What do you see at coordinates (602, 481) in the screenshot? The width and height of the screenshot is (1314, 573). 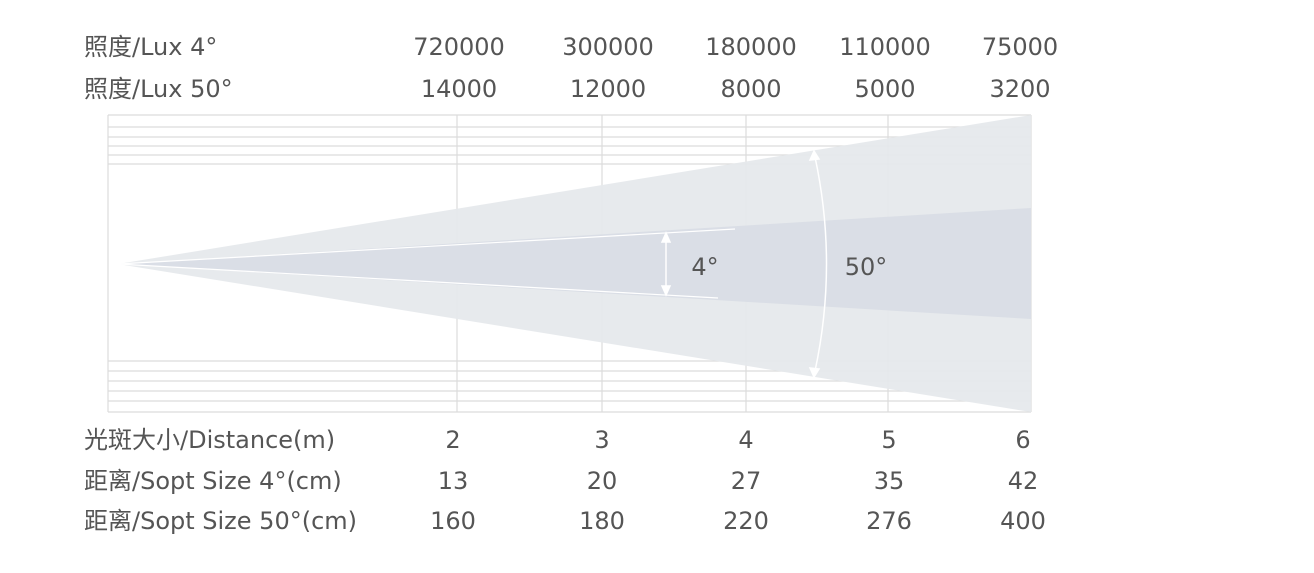 I see `row-value: 20` at bounding box center [602, 481].